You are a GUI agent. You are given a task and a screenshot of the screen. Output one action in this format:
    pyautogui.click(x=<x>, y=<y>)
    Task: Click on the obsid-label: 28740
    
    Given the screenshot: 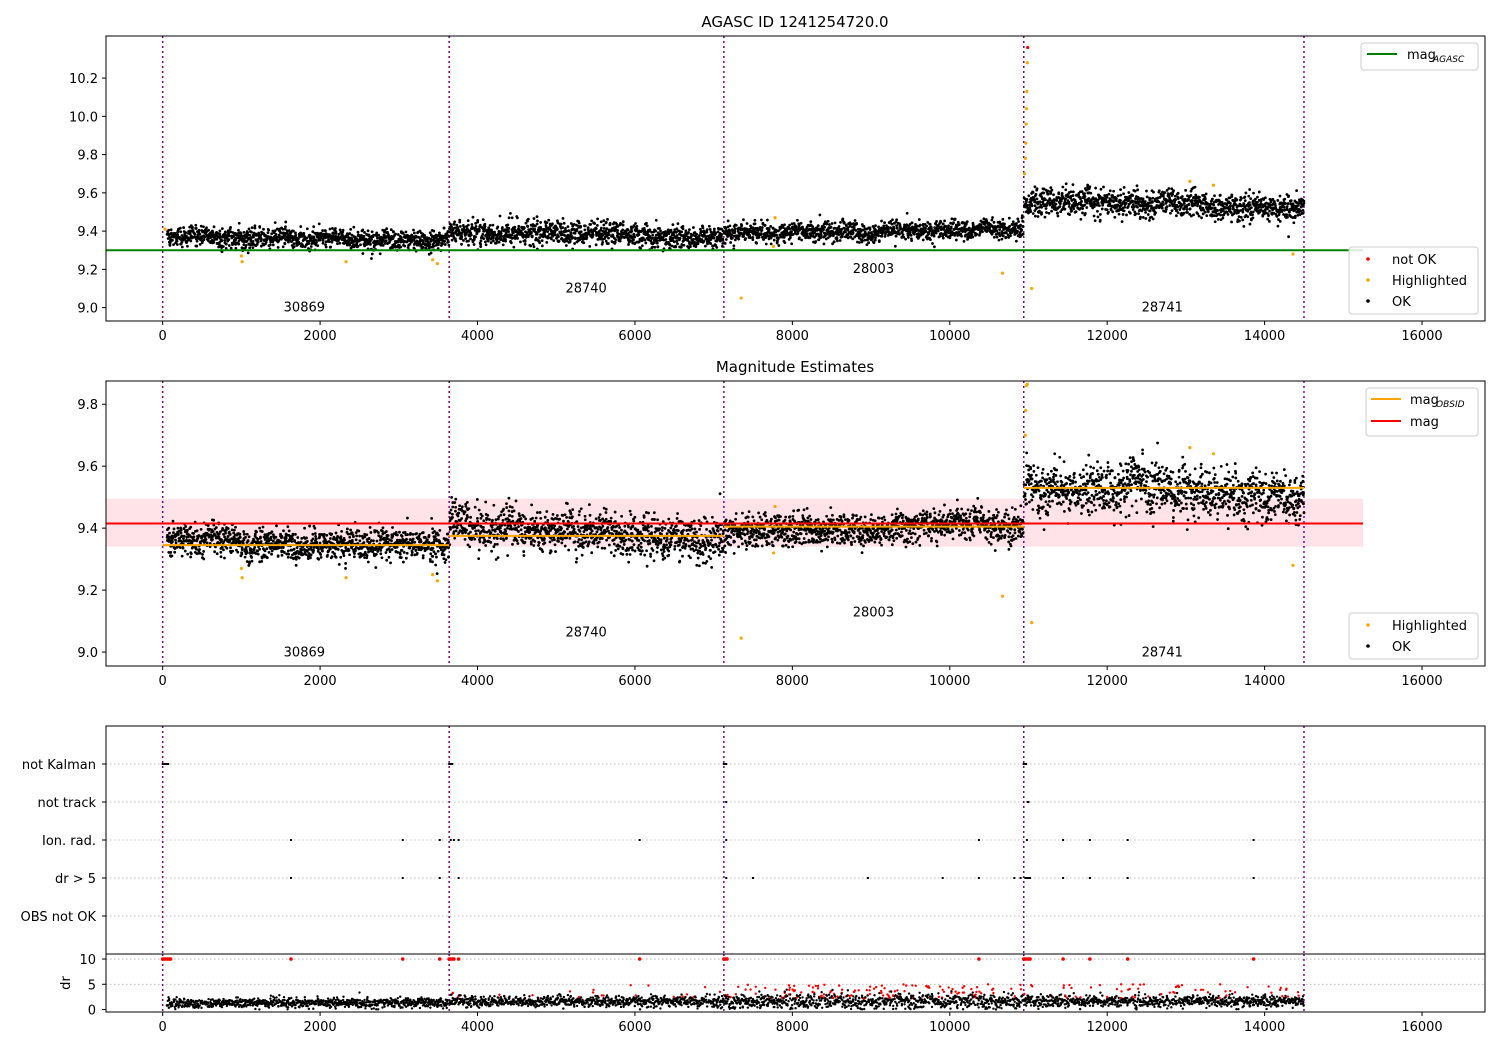 What is the action you would take?
    pyautogui.click(x=585, y=288)
    